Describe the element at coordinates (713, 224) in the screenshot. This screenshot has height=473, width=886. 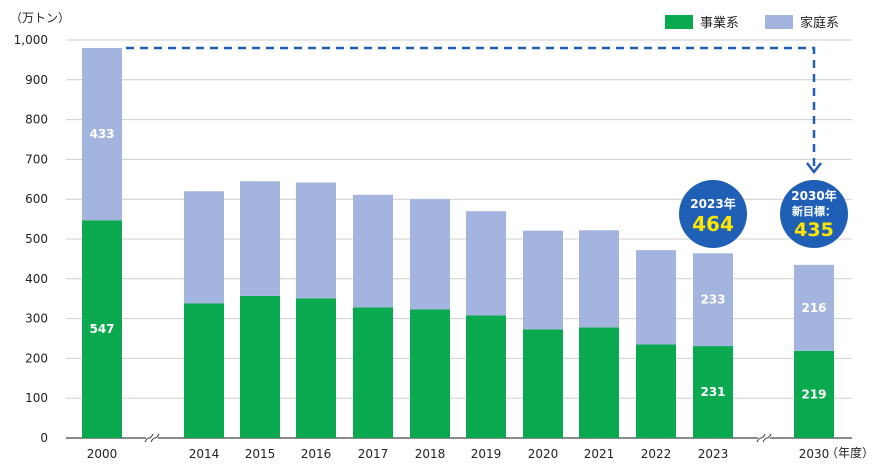
I see `callout-value: 464` at that location.